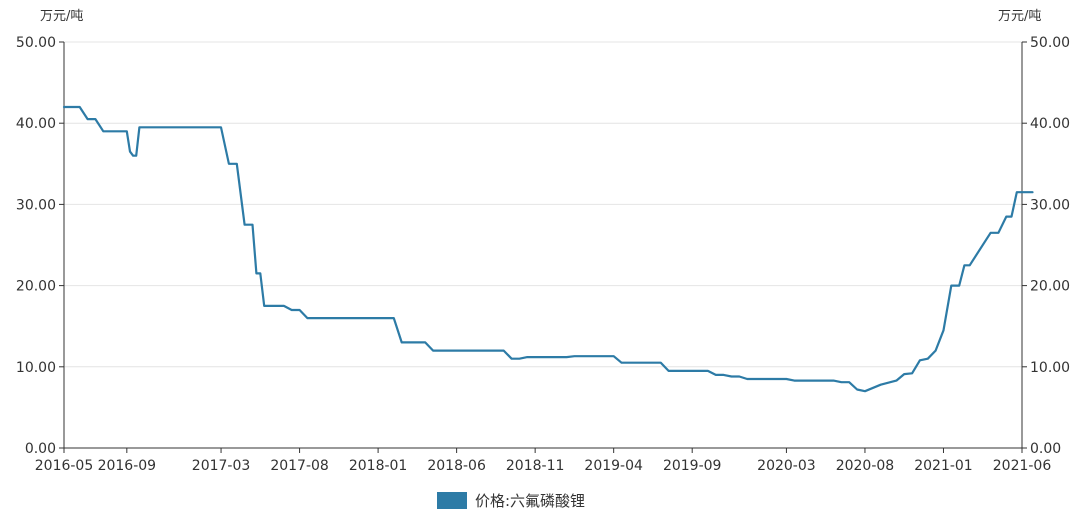 The image size is (1080, 516). I want to click on legend-swatch, so click(452, 500).